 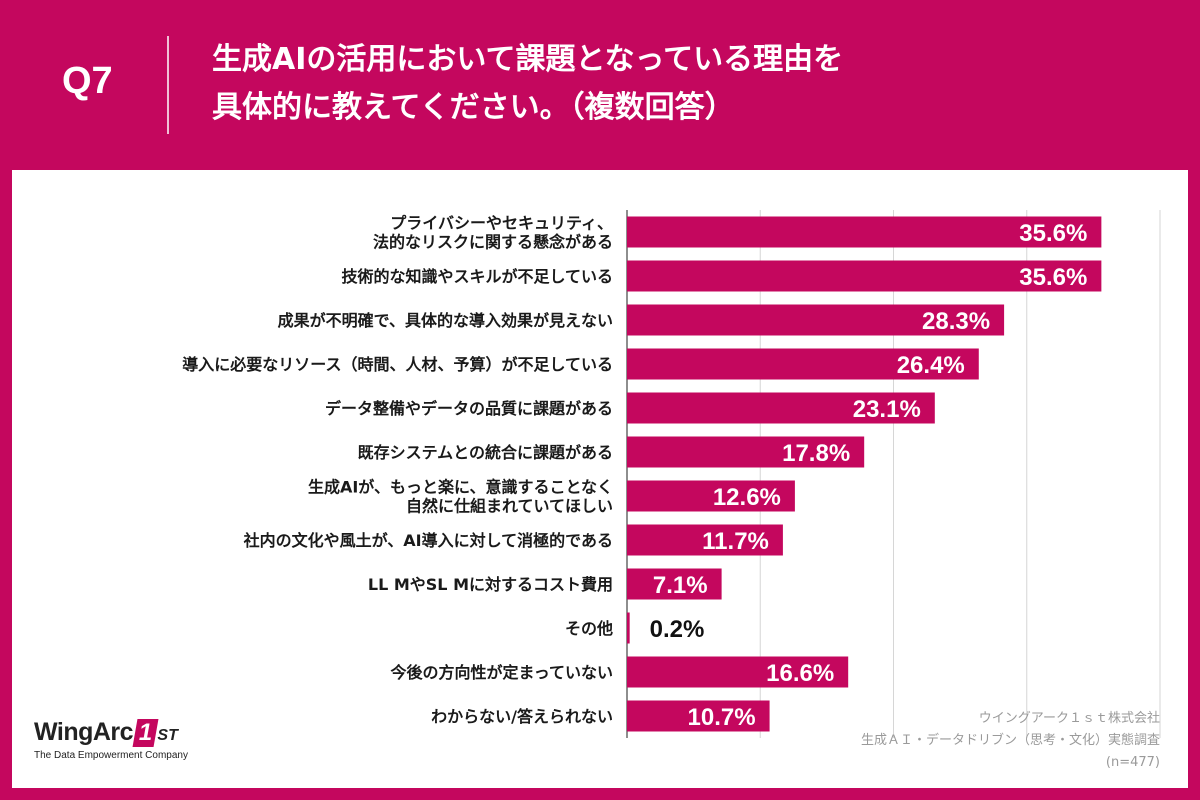 I want to click on category-label: プライバシーやセキュリティ、, so click(x=501, y=223).